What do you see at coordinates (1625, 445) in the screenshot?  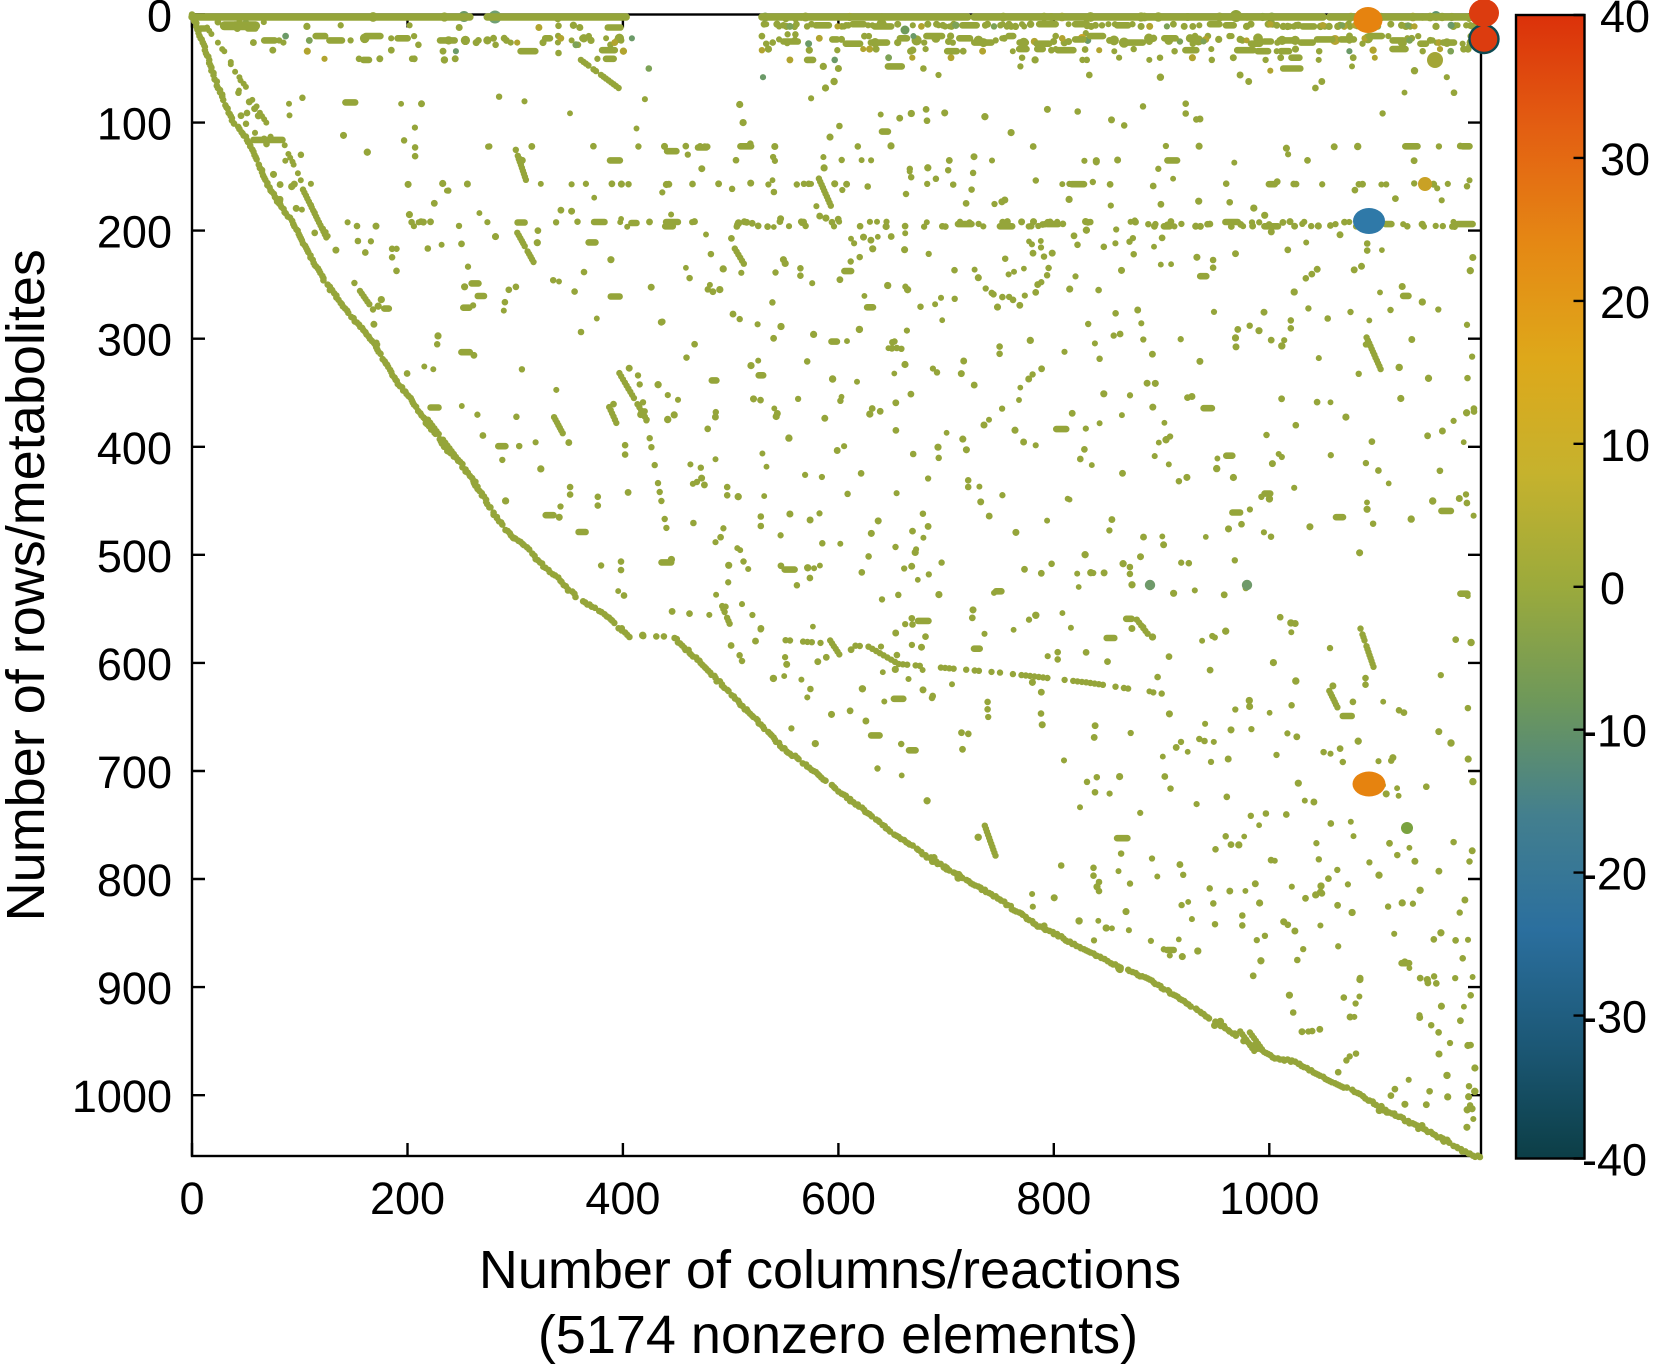 I see `svg-text: 10` at bounding box center [1625, 445].